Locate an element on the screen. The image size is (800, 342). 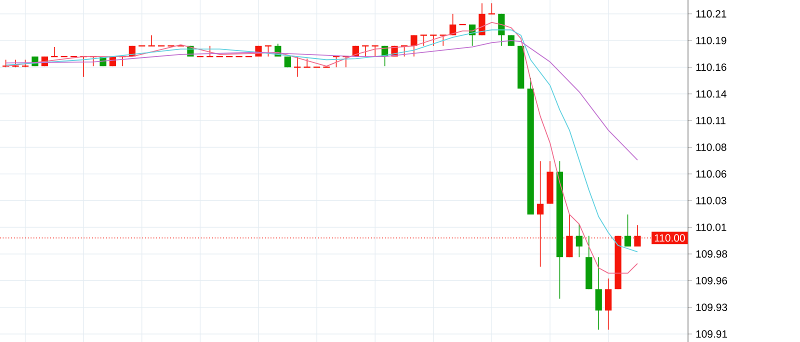
y-tick-label: 109.91 is located at coordinates (712, 334).